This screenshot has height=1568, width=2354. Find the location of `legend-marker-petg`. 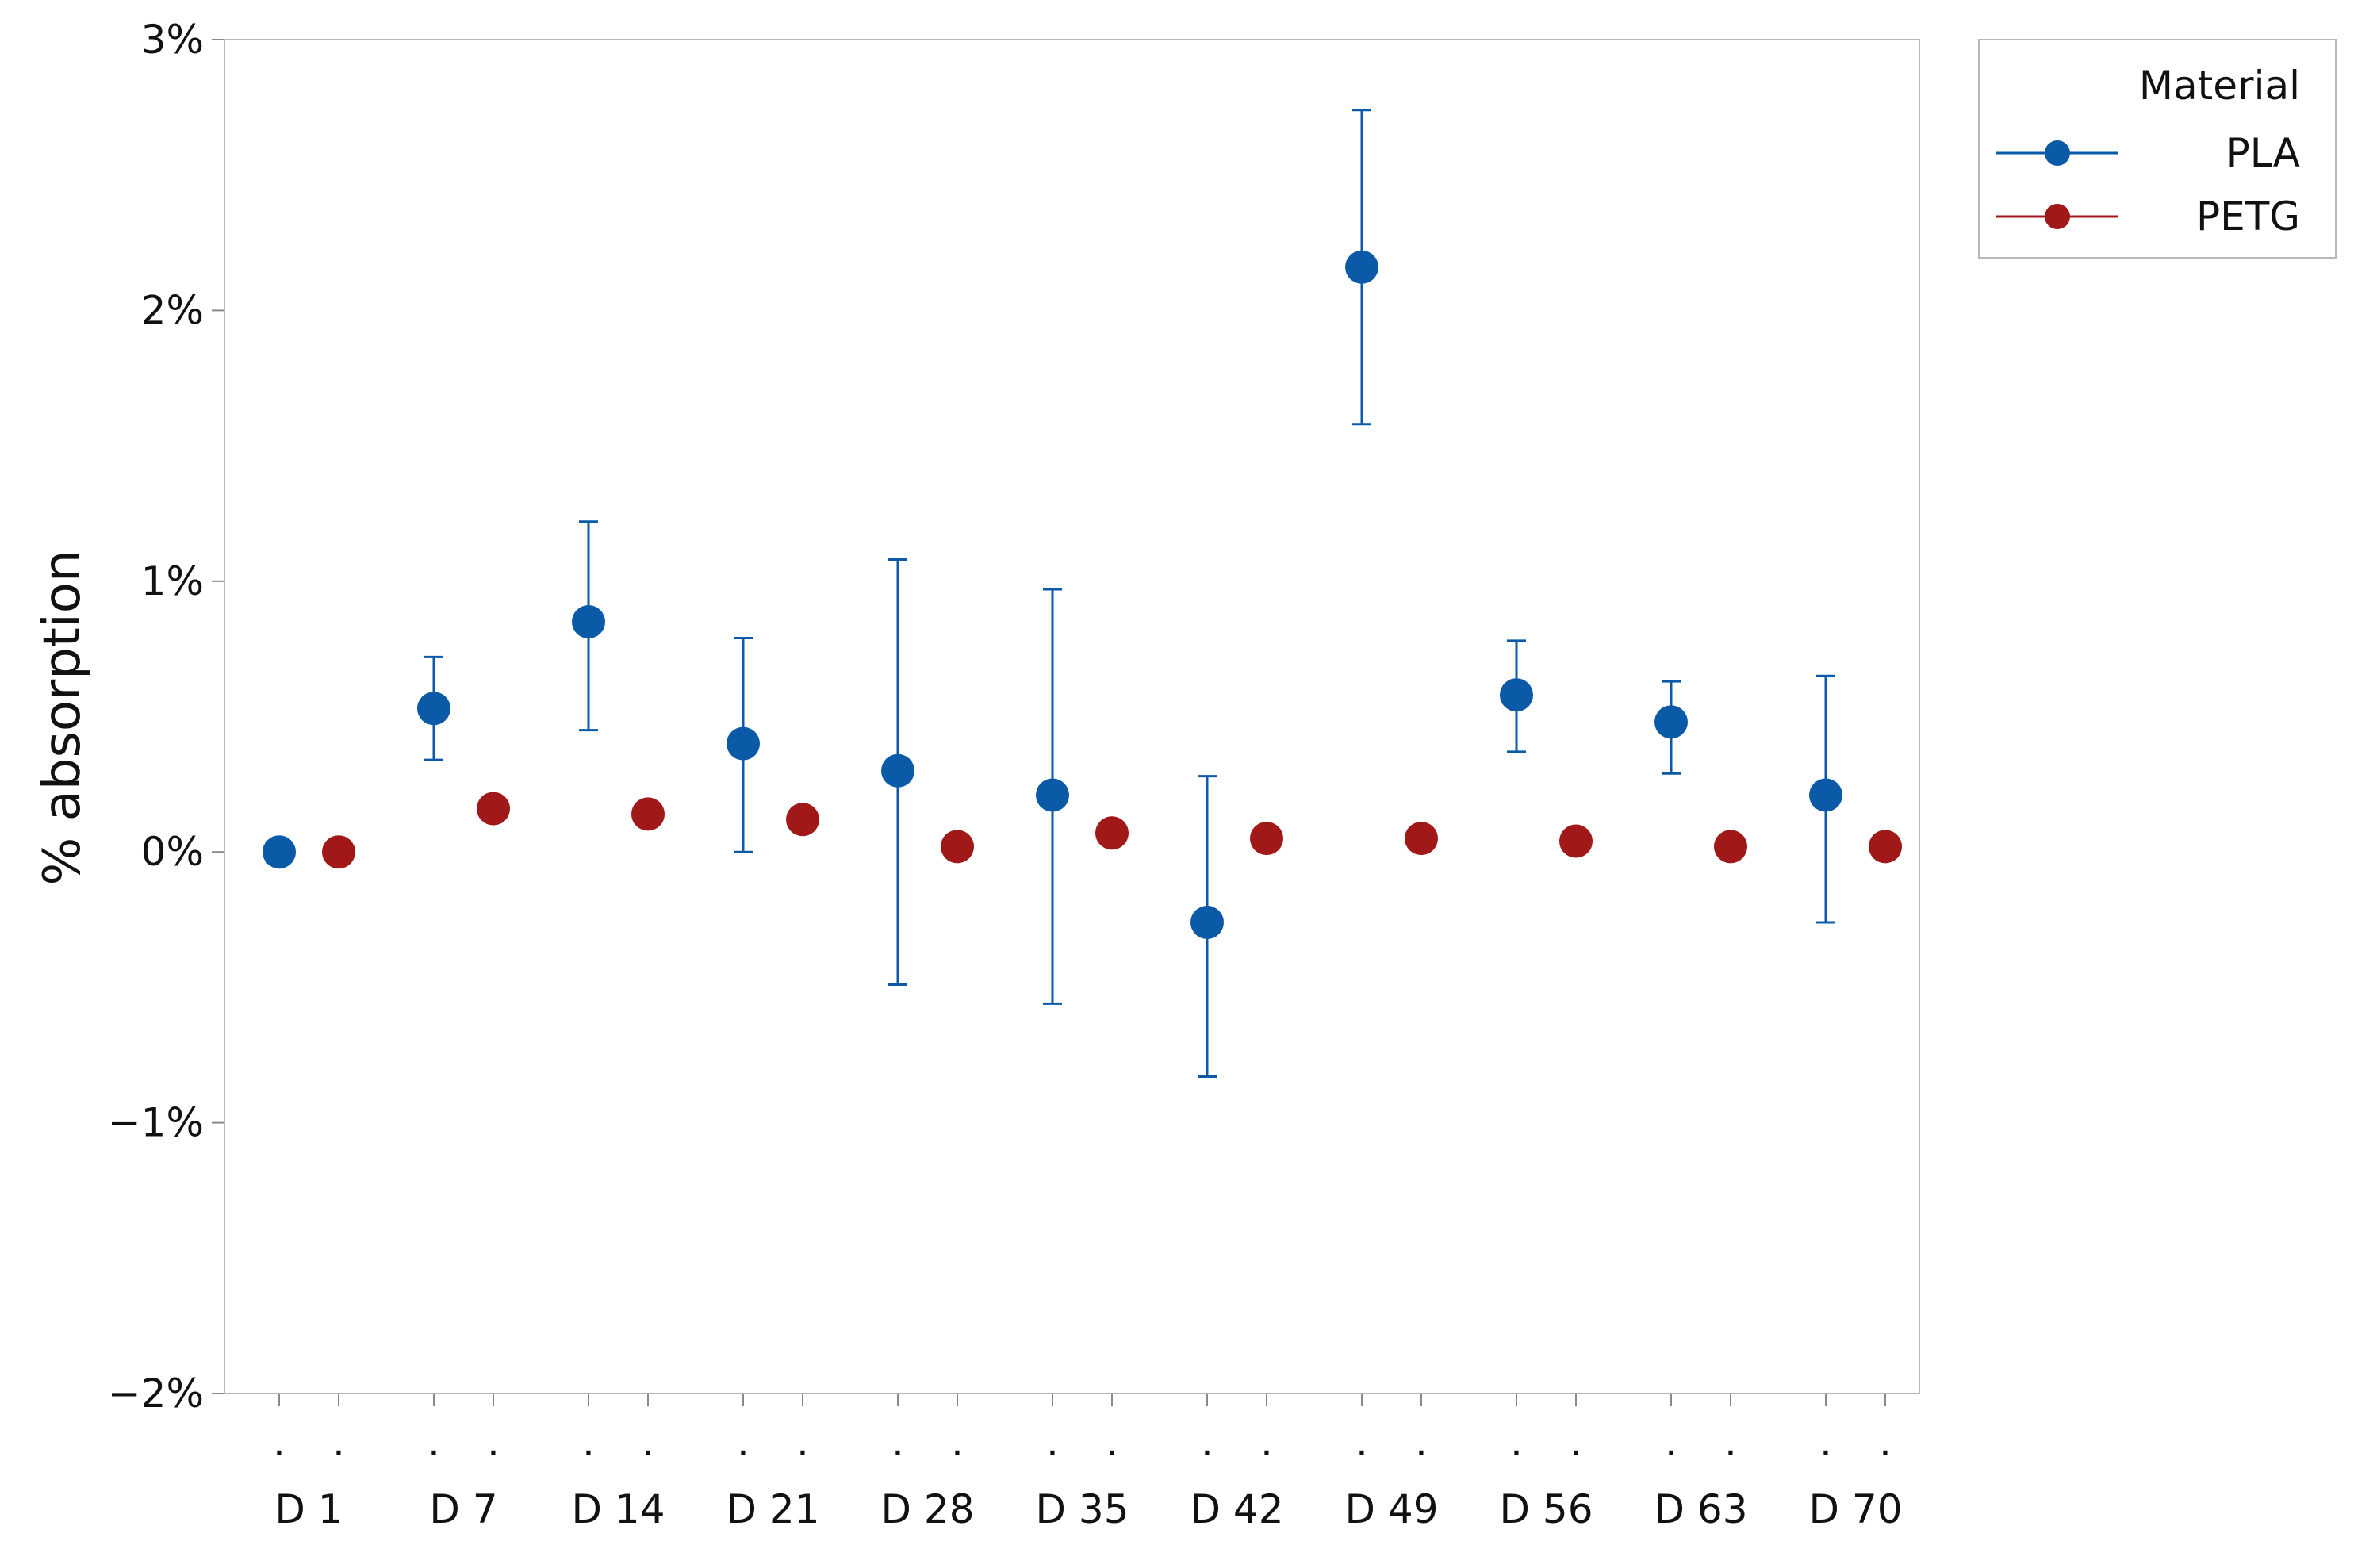

legend-marker-petg is located at coordinates (2057, 216).